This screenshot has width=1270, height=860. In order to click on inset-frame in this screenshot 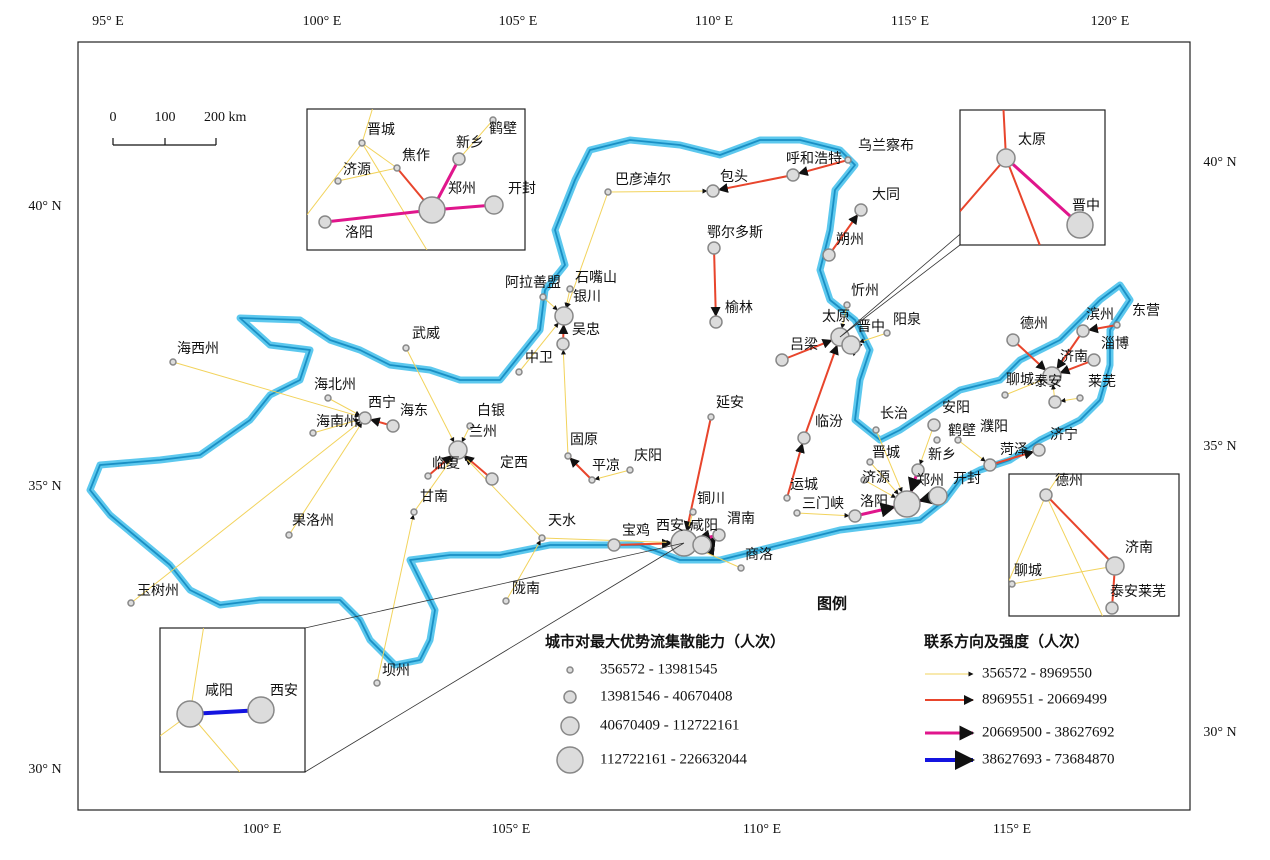, I will do `click(232, 700)`.